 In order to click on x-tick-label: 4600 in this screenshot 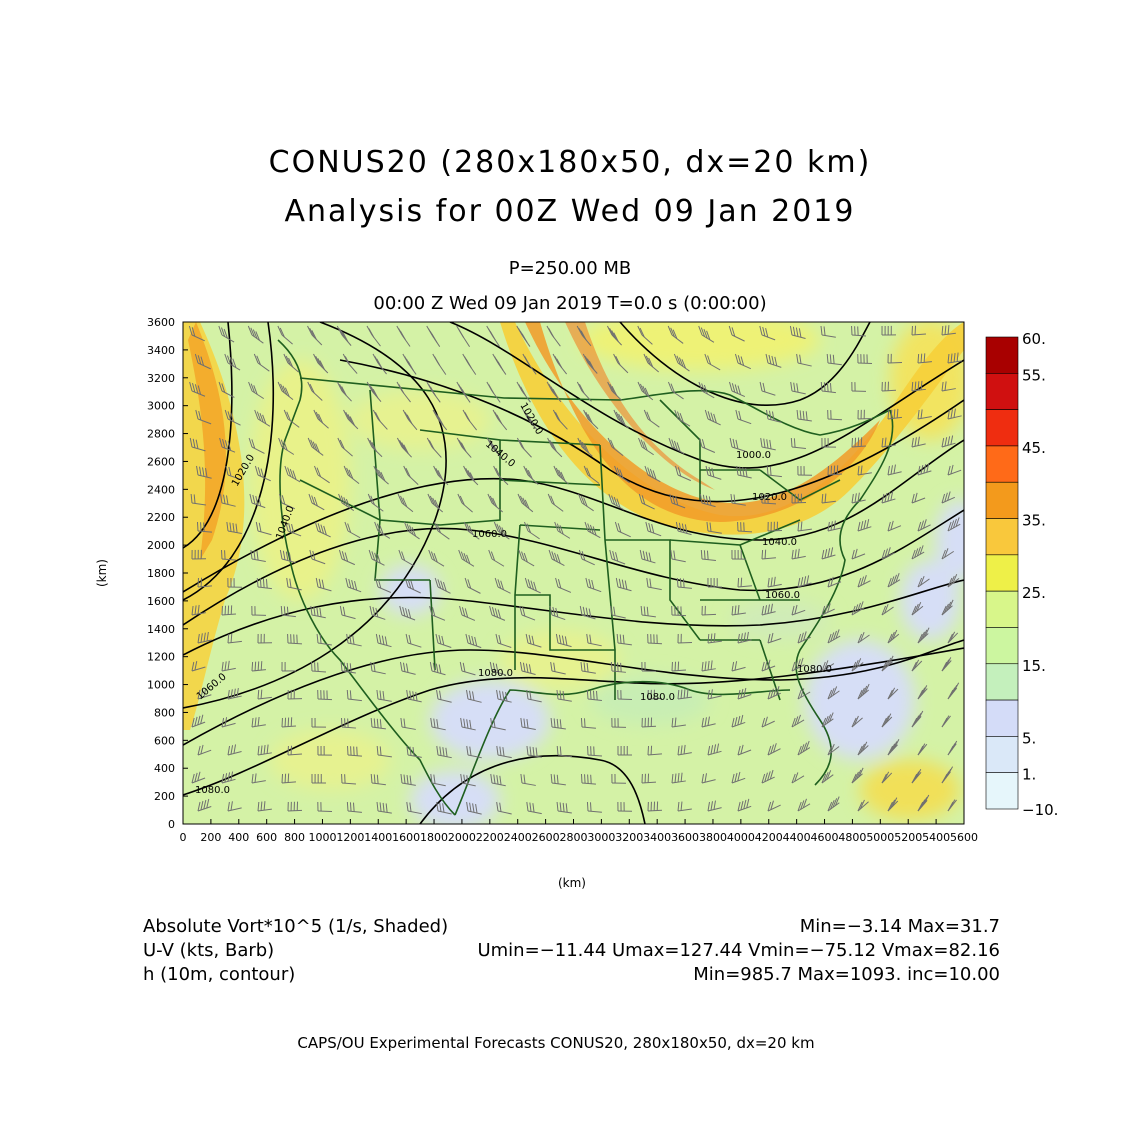, I will do `click(825, 837)`.